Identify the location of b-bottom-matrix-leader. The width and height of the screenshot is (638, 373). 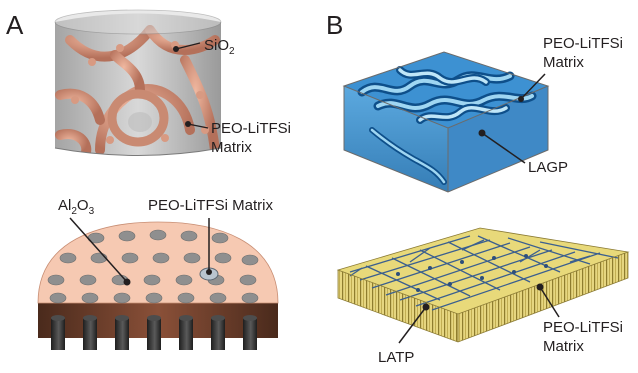
(549, 302).